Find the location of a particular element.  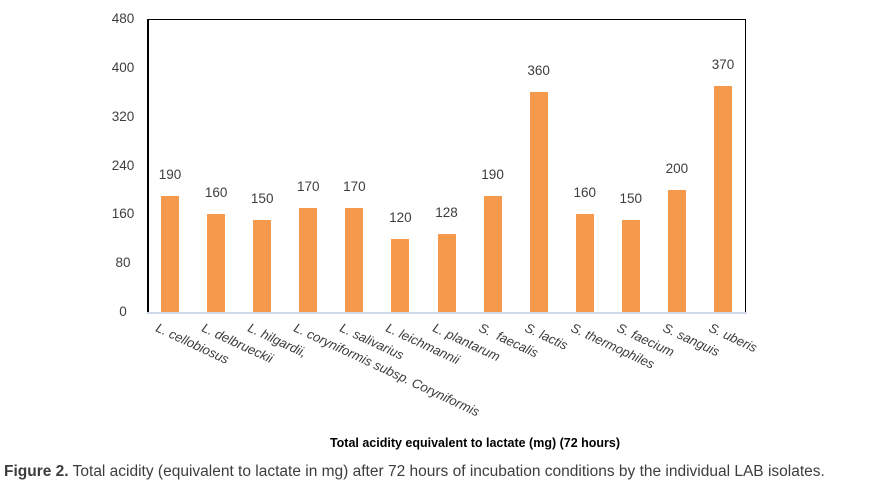

bar-value-label: 128 is located at coordinates (446, 212).